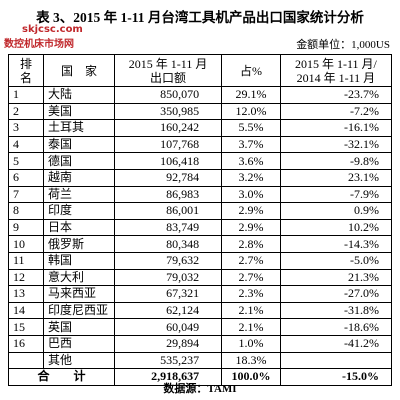 Image resolution: width=400 pixels, height=400 pixels. Describe the element at coordinates (336, 177) in the screenshot. I see `cell-change: 23.1%` at that location.